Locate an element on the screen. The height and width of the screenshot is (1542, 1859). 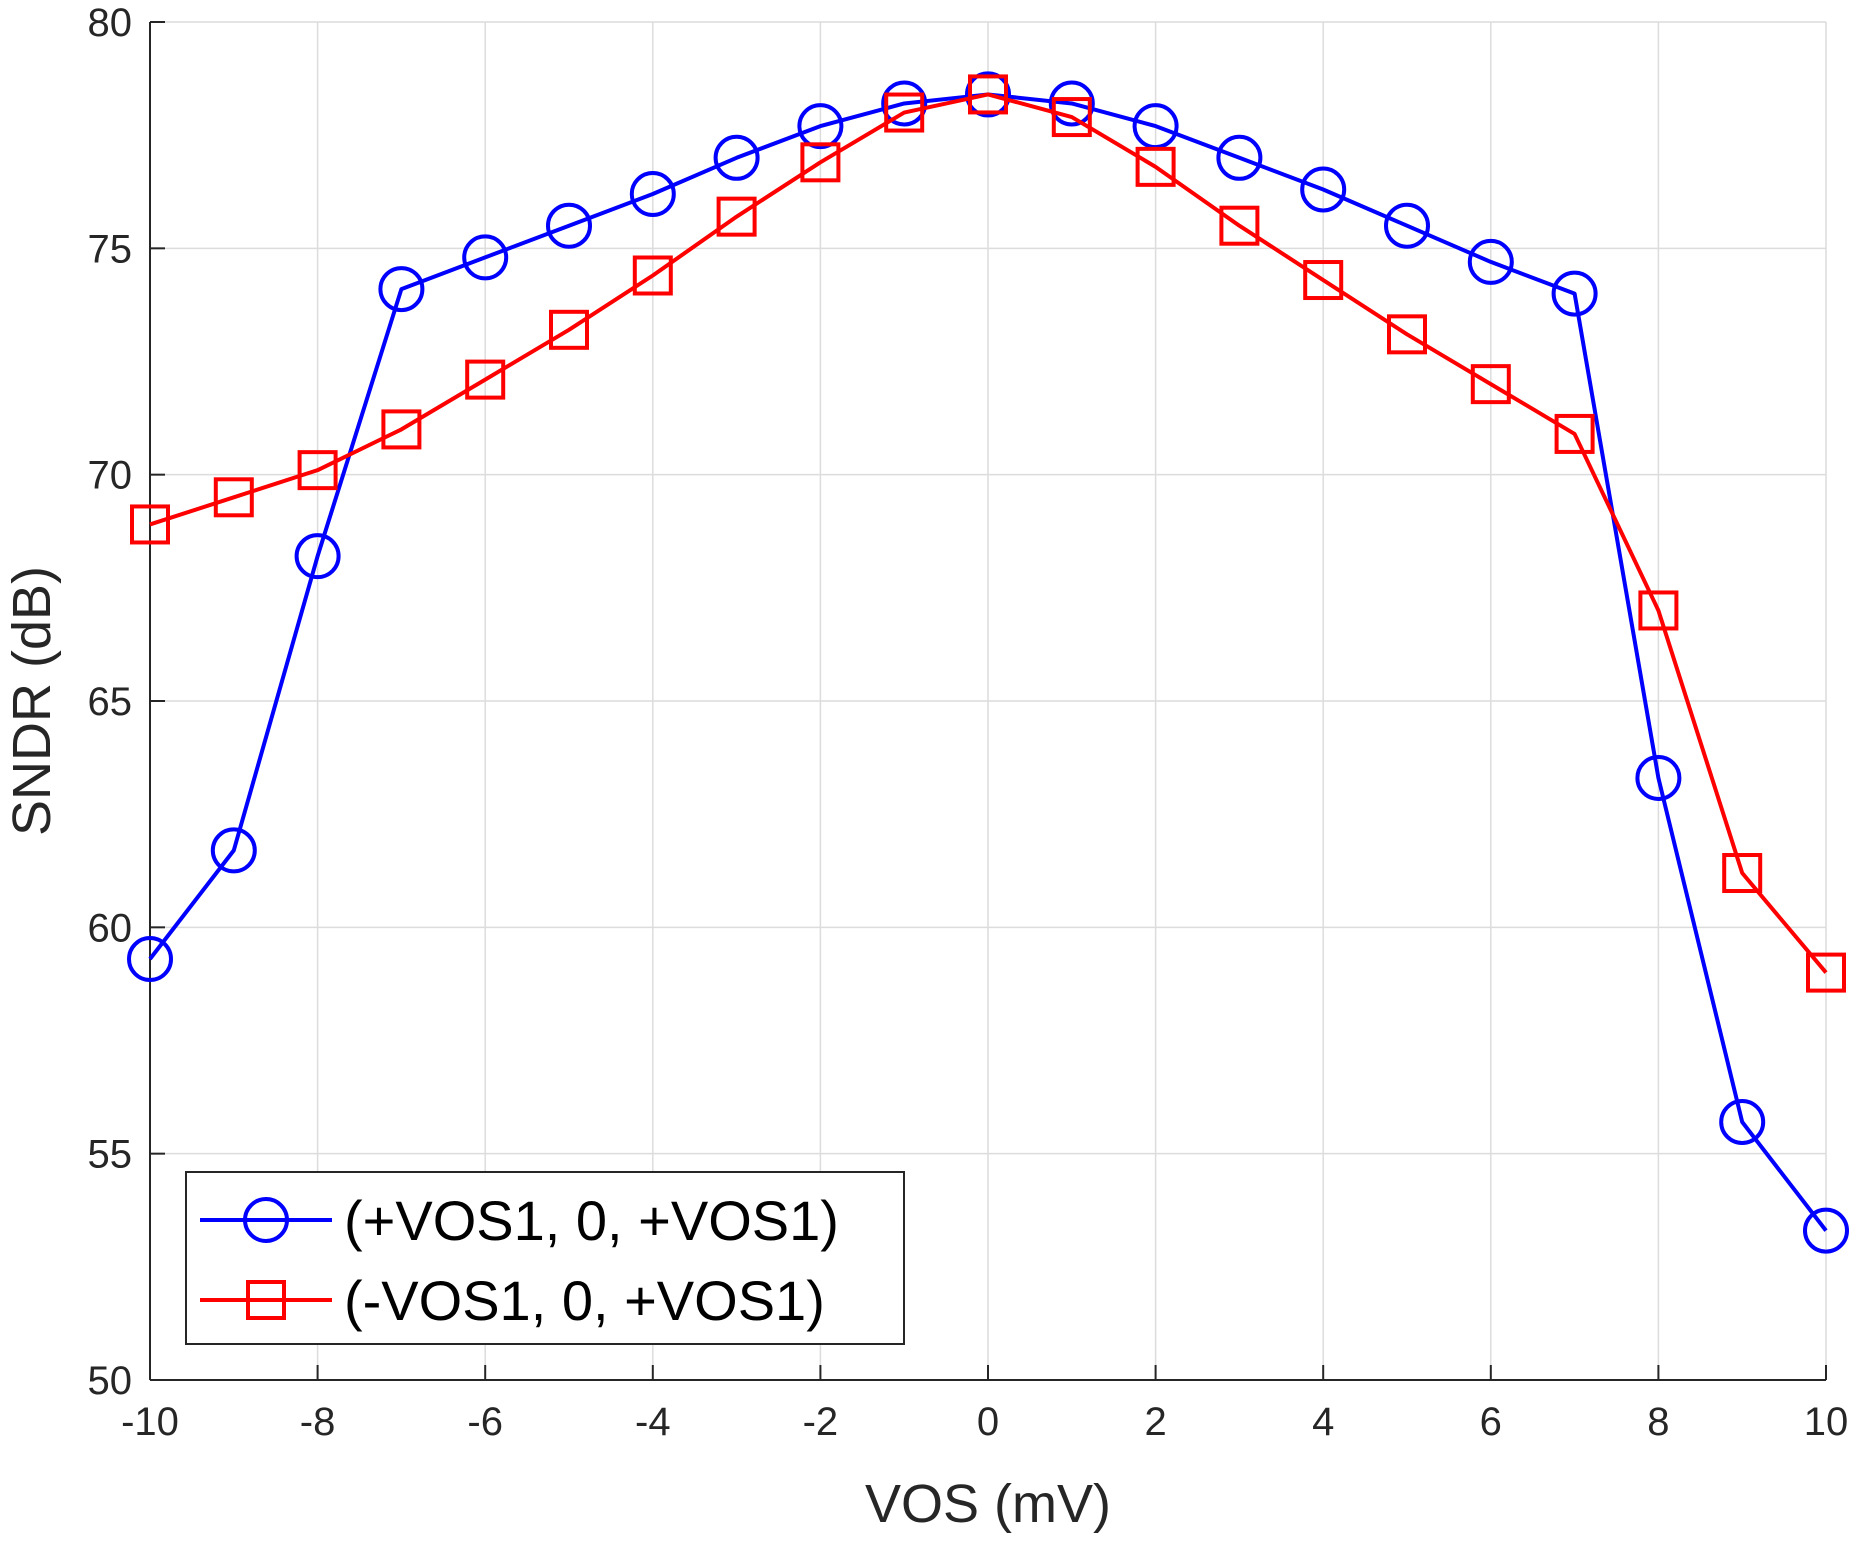
y-tick-label: 50 is located at coordinates (110, 1381).